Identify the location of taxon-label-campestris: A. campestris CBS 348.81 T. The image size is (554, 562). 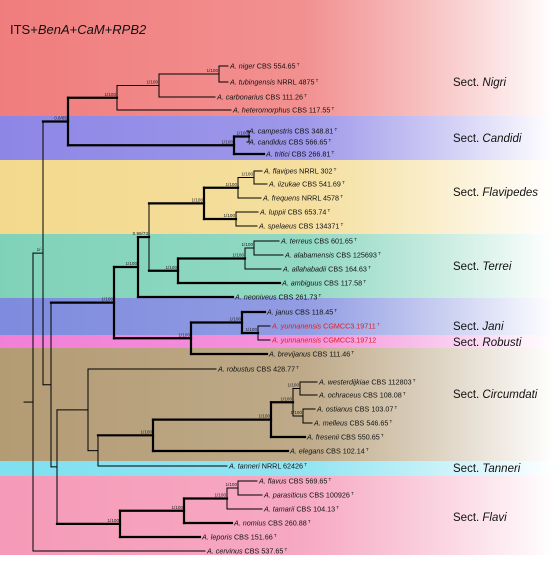
(292, 131).